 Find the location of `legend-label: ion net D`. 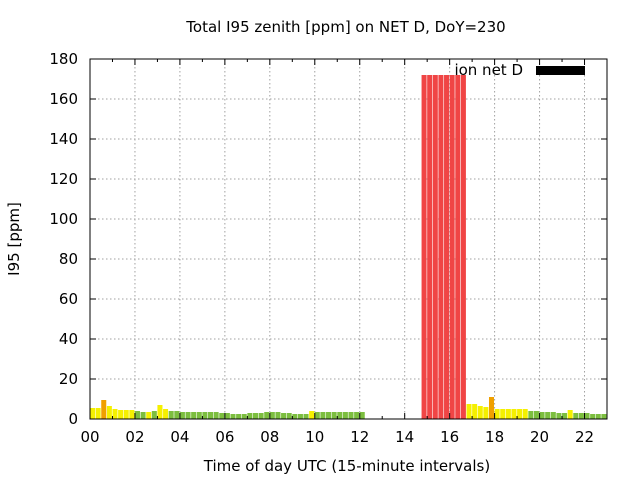

legend-label: ion net D is located at coordinates (488, 70).